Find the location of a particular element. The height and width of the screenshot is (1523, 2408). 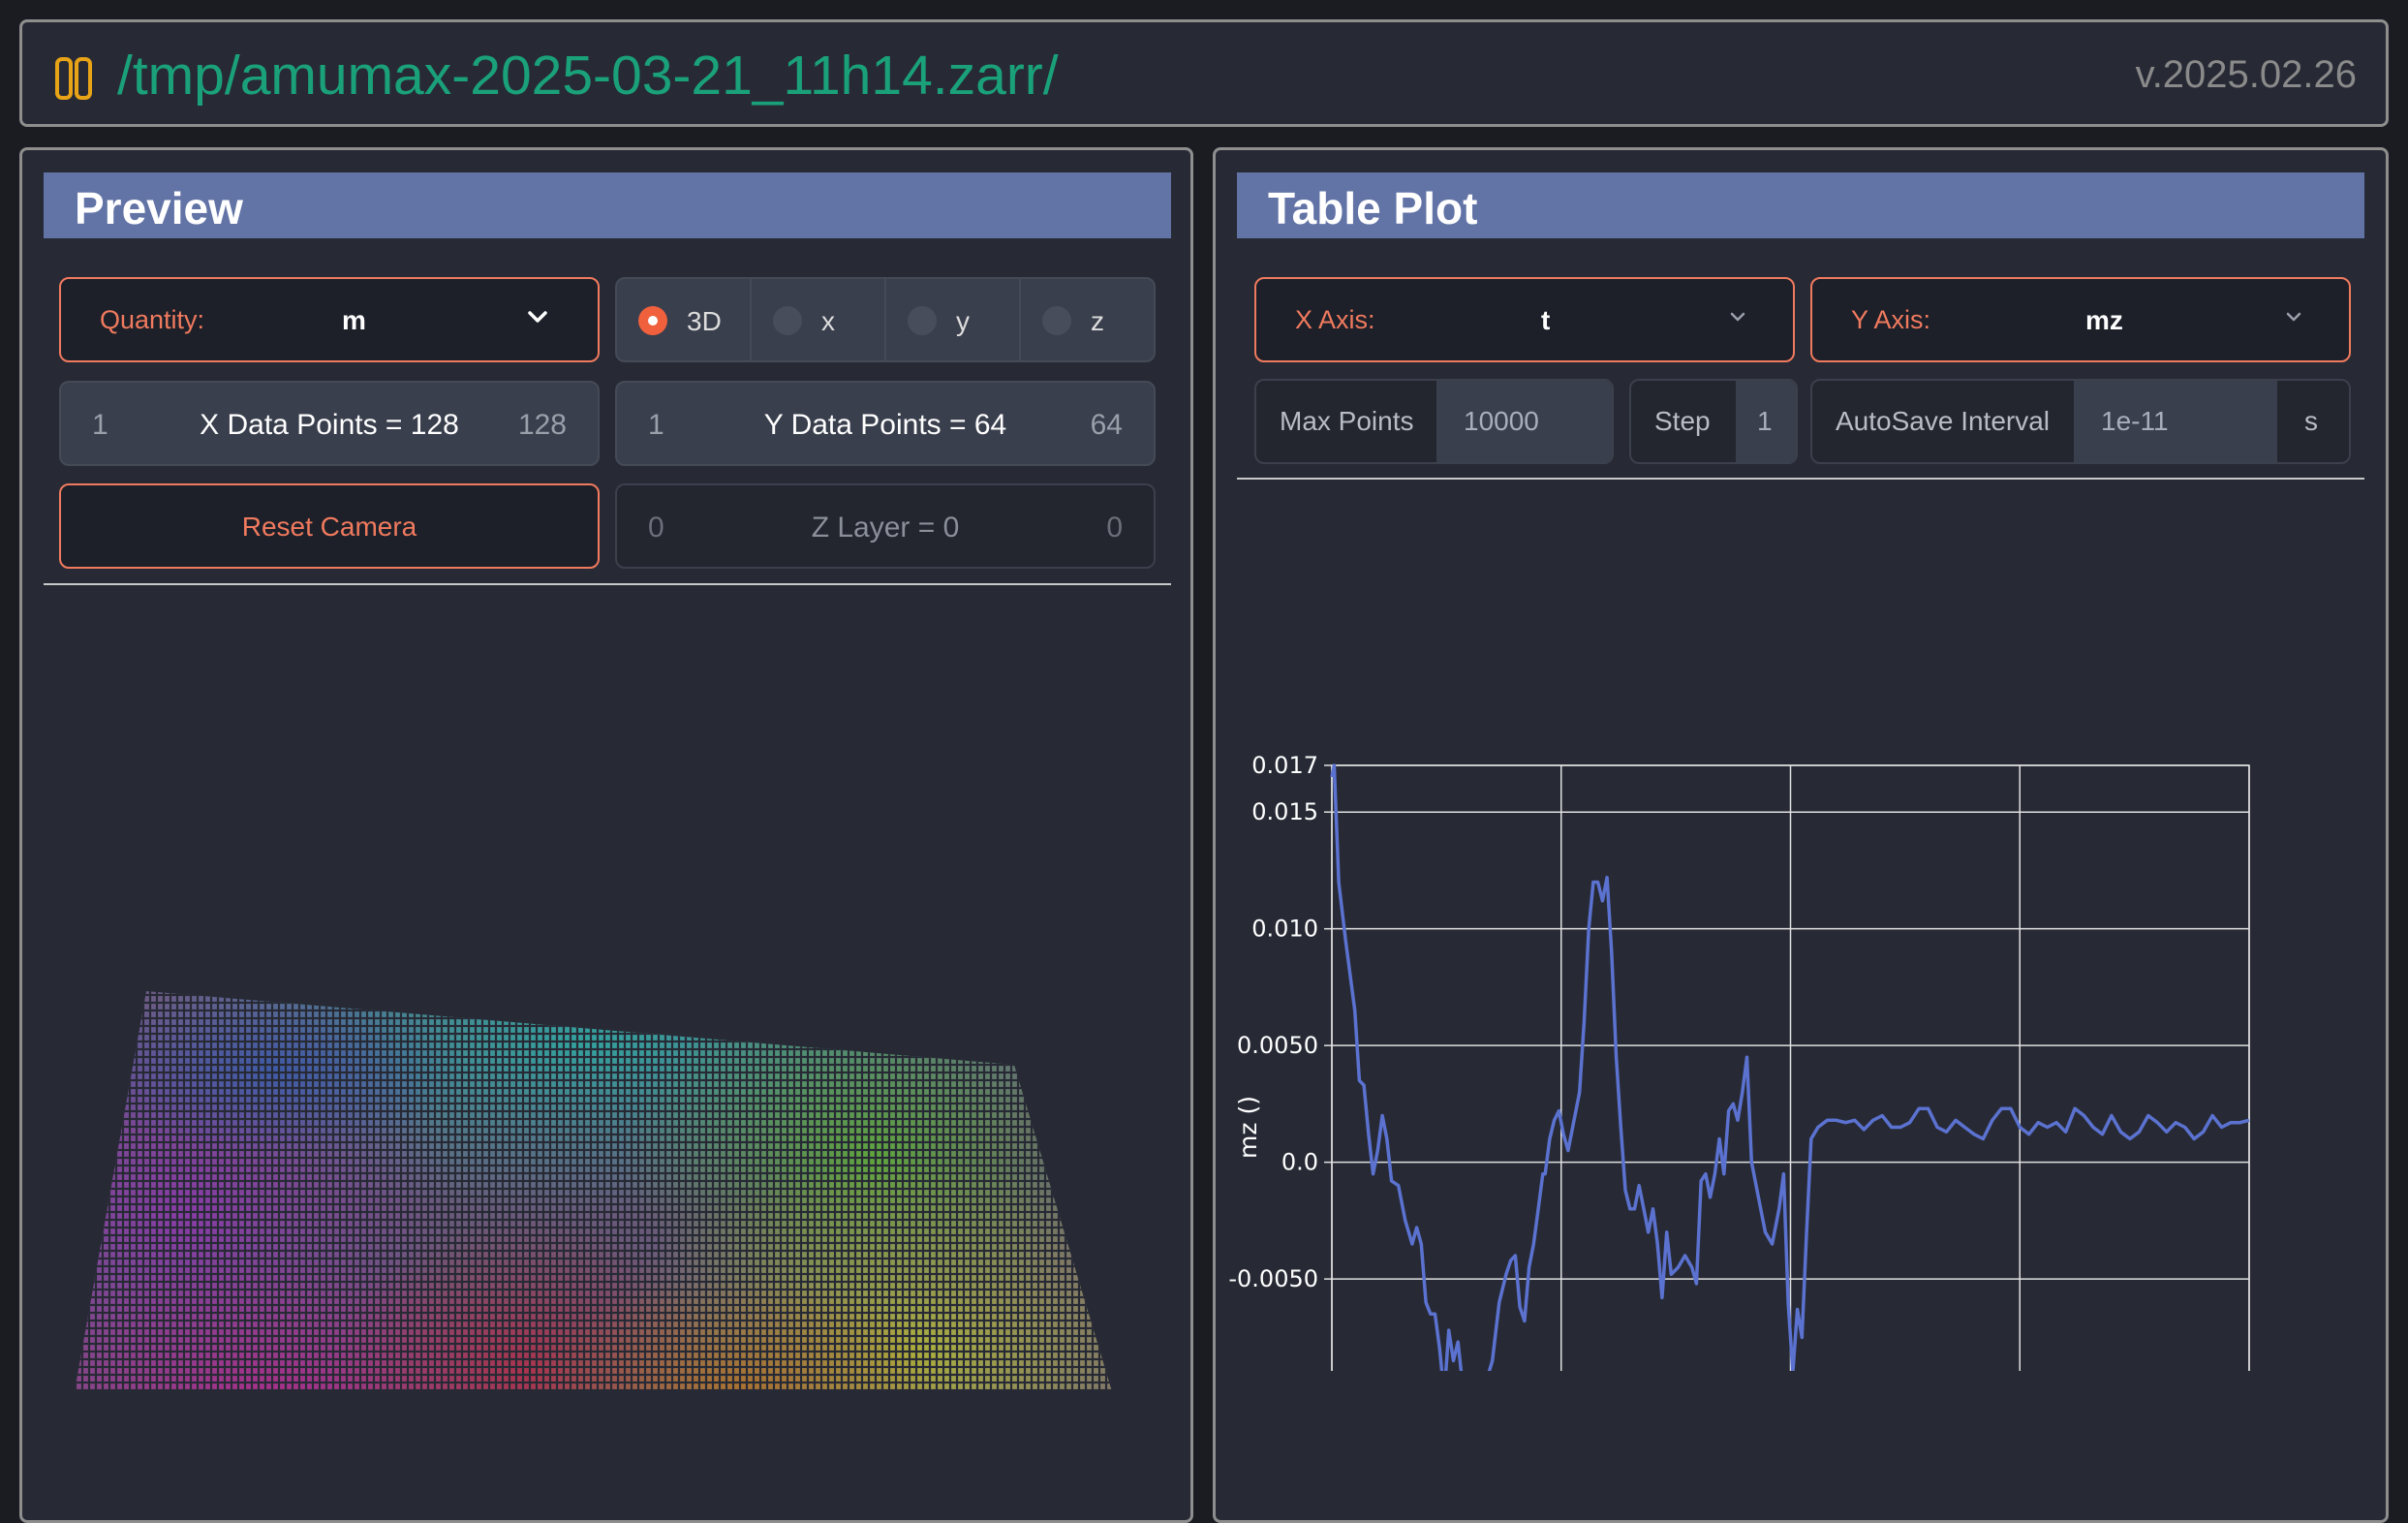

radio-selected-icon is located at coordinates (652, 320).